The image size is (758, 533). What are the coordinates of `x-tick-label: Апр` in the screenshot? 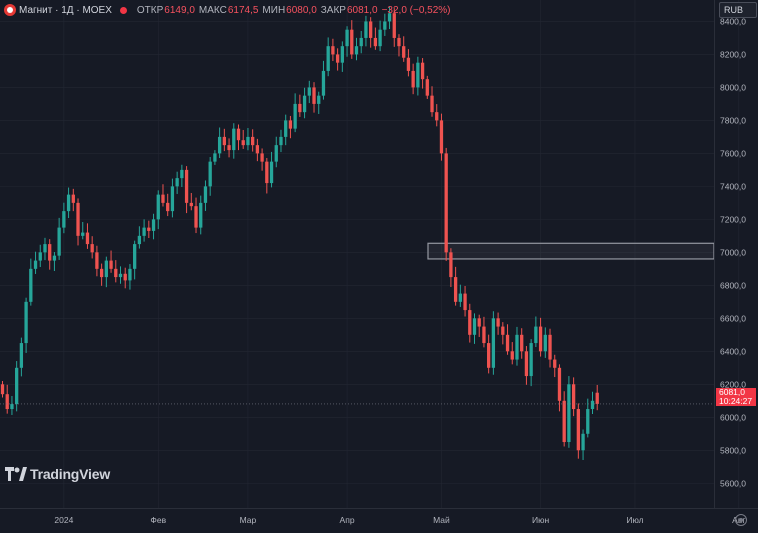 It's located at (347, 520).